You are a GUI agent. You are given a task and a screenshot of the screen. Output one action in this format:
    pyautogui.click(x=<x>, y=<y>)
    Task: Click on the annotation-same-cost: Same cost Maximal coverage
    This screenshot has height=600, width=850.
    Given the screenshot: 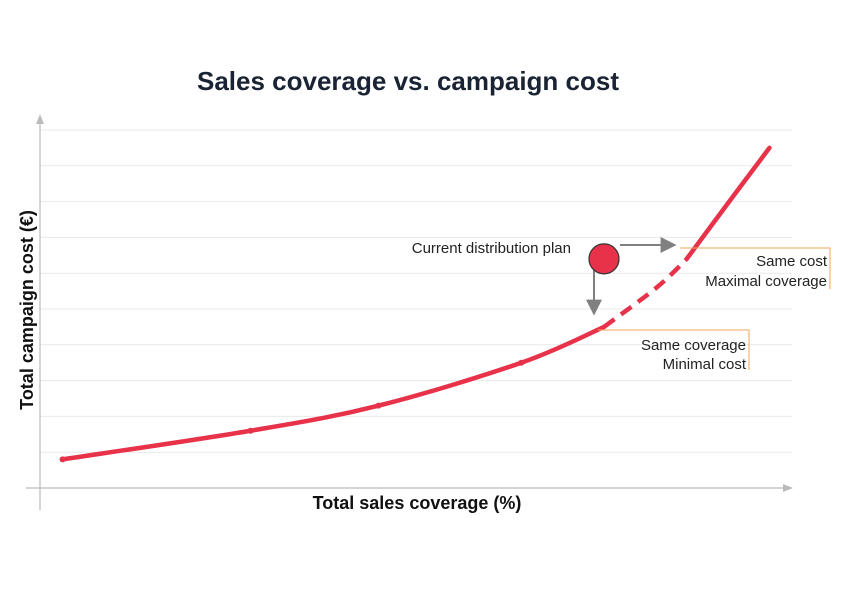 What is the action you would take?
    pyautogui.click(x=755, y=268)
    